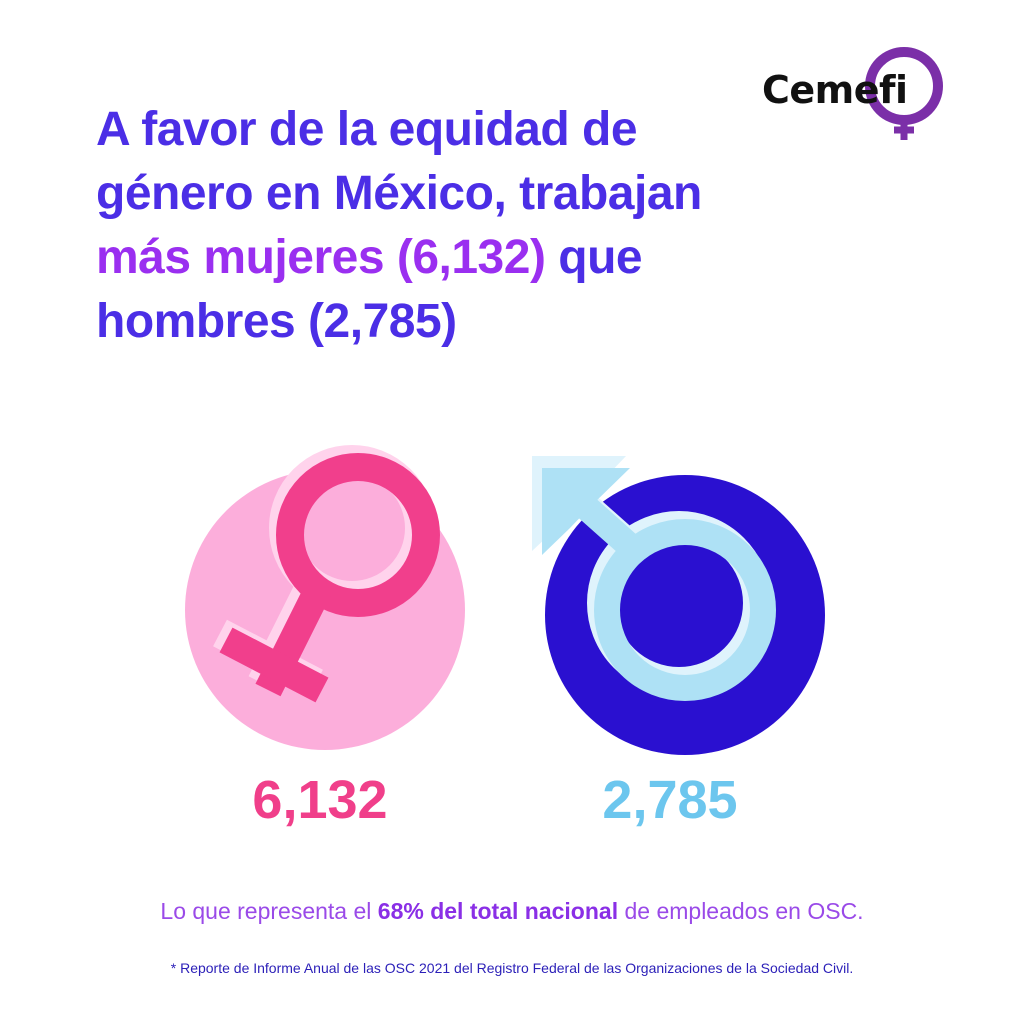 The height and width of the screenshot is (1024, 1024). I want to click on summary-bold: 68% del total nacional, so click(498, 911).